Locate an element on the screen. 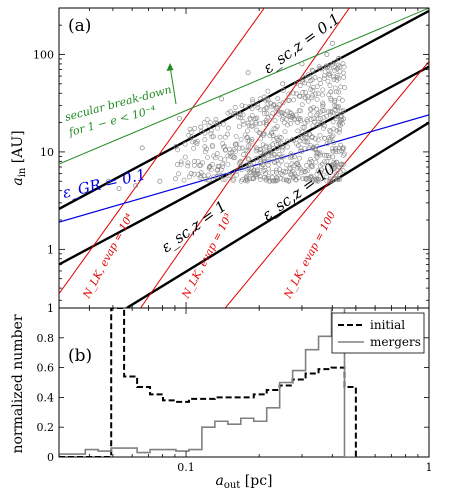 The image size is (474, 493). secular-arrow is located at coordinates (171, 84).